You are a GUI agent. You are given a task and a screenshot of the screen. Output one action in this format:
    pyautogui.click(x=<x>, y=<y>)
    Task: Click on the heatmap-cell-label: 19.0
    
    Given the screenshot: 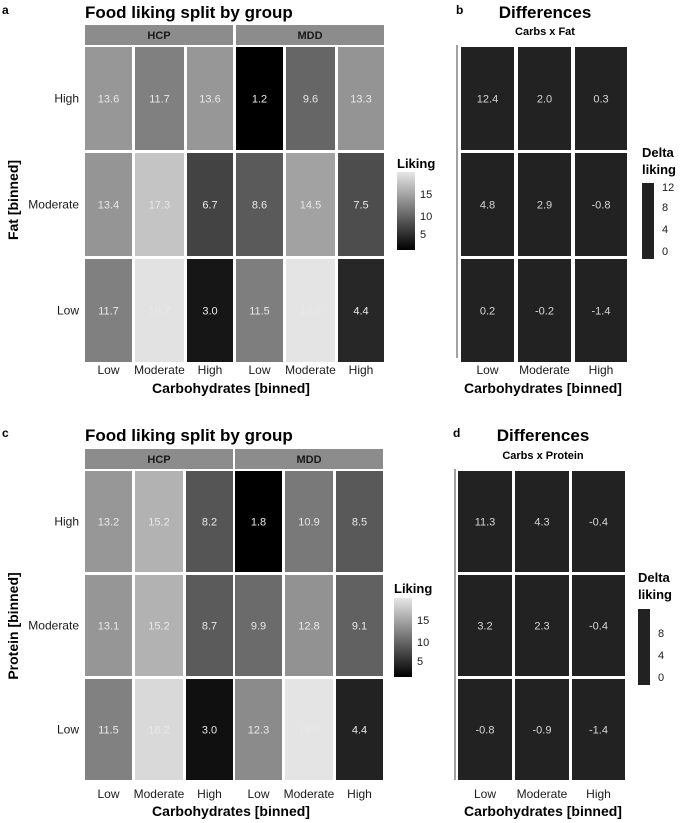 What is the action you would take?
    pyautogui.click(x=308, y=731)
    